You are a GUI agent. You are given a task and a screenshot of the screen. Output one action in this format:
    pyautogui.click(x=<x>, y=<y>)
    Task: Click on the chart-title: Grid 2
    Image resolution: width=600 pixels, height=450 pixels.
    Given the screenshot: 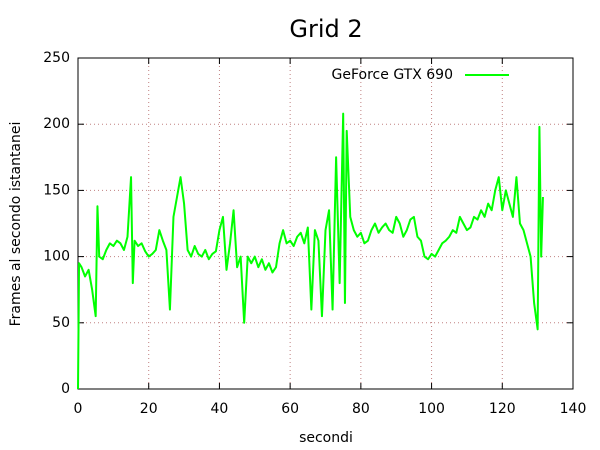 What is the action you would take?
    pyautogui.click(x=325, y=29)
    